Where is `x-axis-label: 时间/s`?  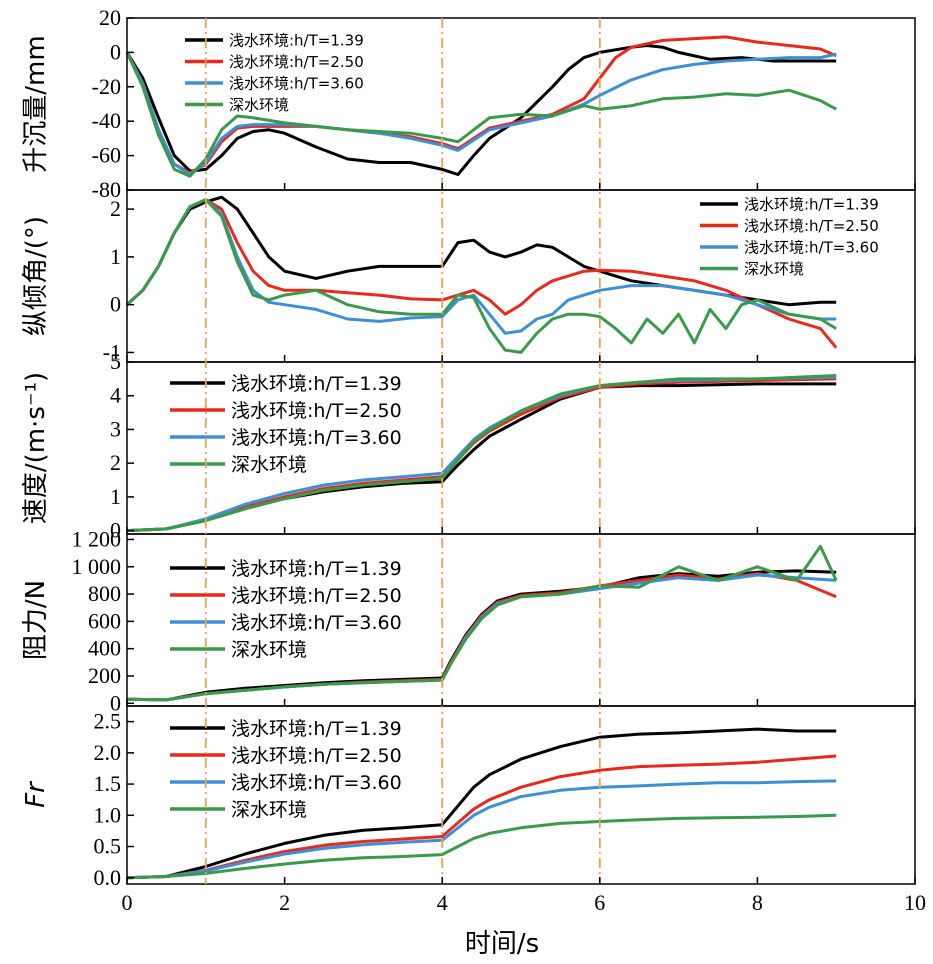 x-axis-label: 时间/s is located at coordinates (502, 944).